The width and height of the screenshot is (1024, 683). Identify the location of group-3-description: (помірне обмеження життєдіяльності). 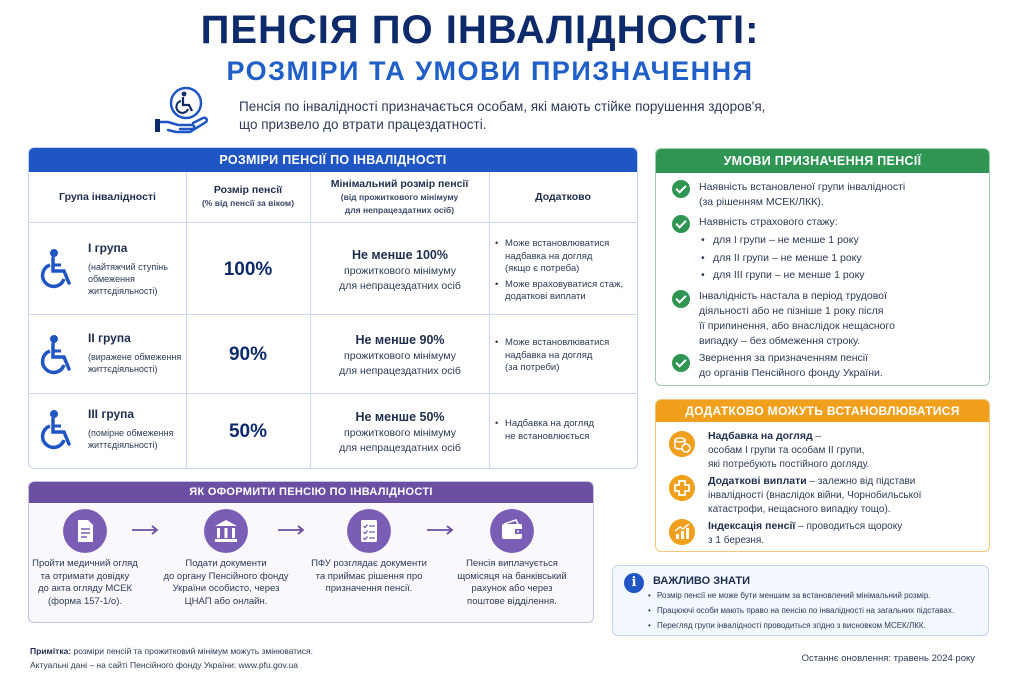
(131, 439).